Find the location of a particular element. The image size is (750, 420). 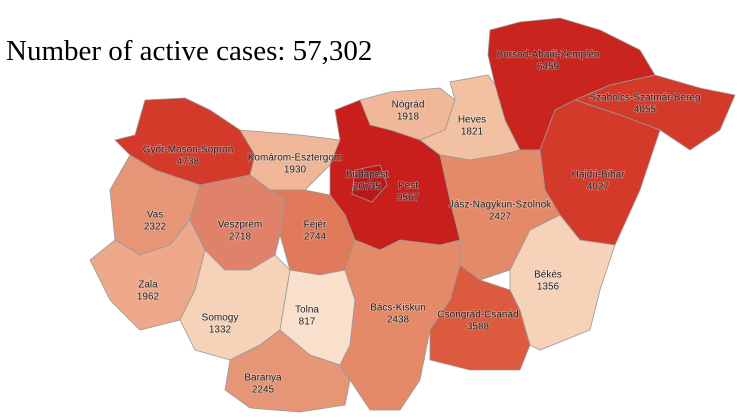

county-name: Baranya is located at coordinates (263, 378).